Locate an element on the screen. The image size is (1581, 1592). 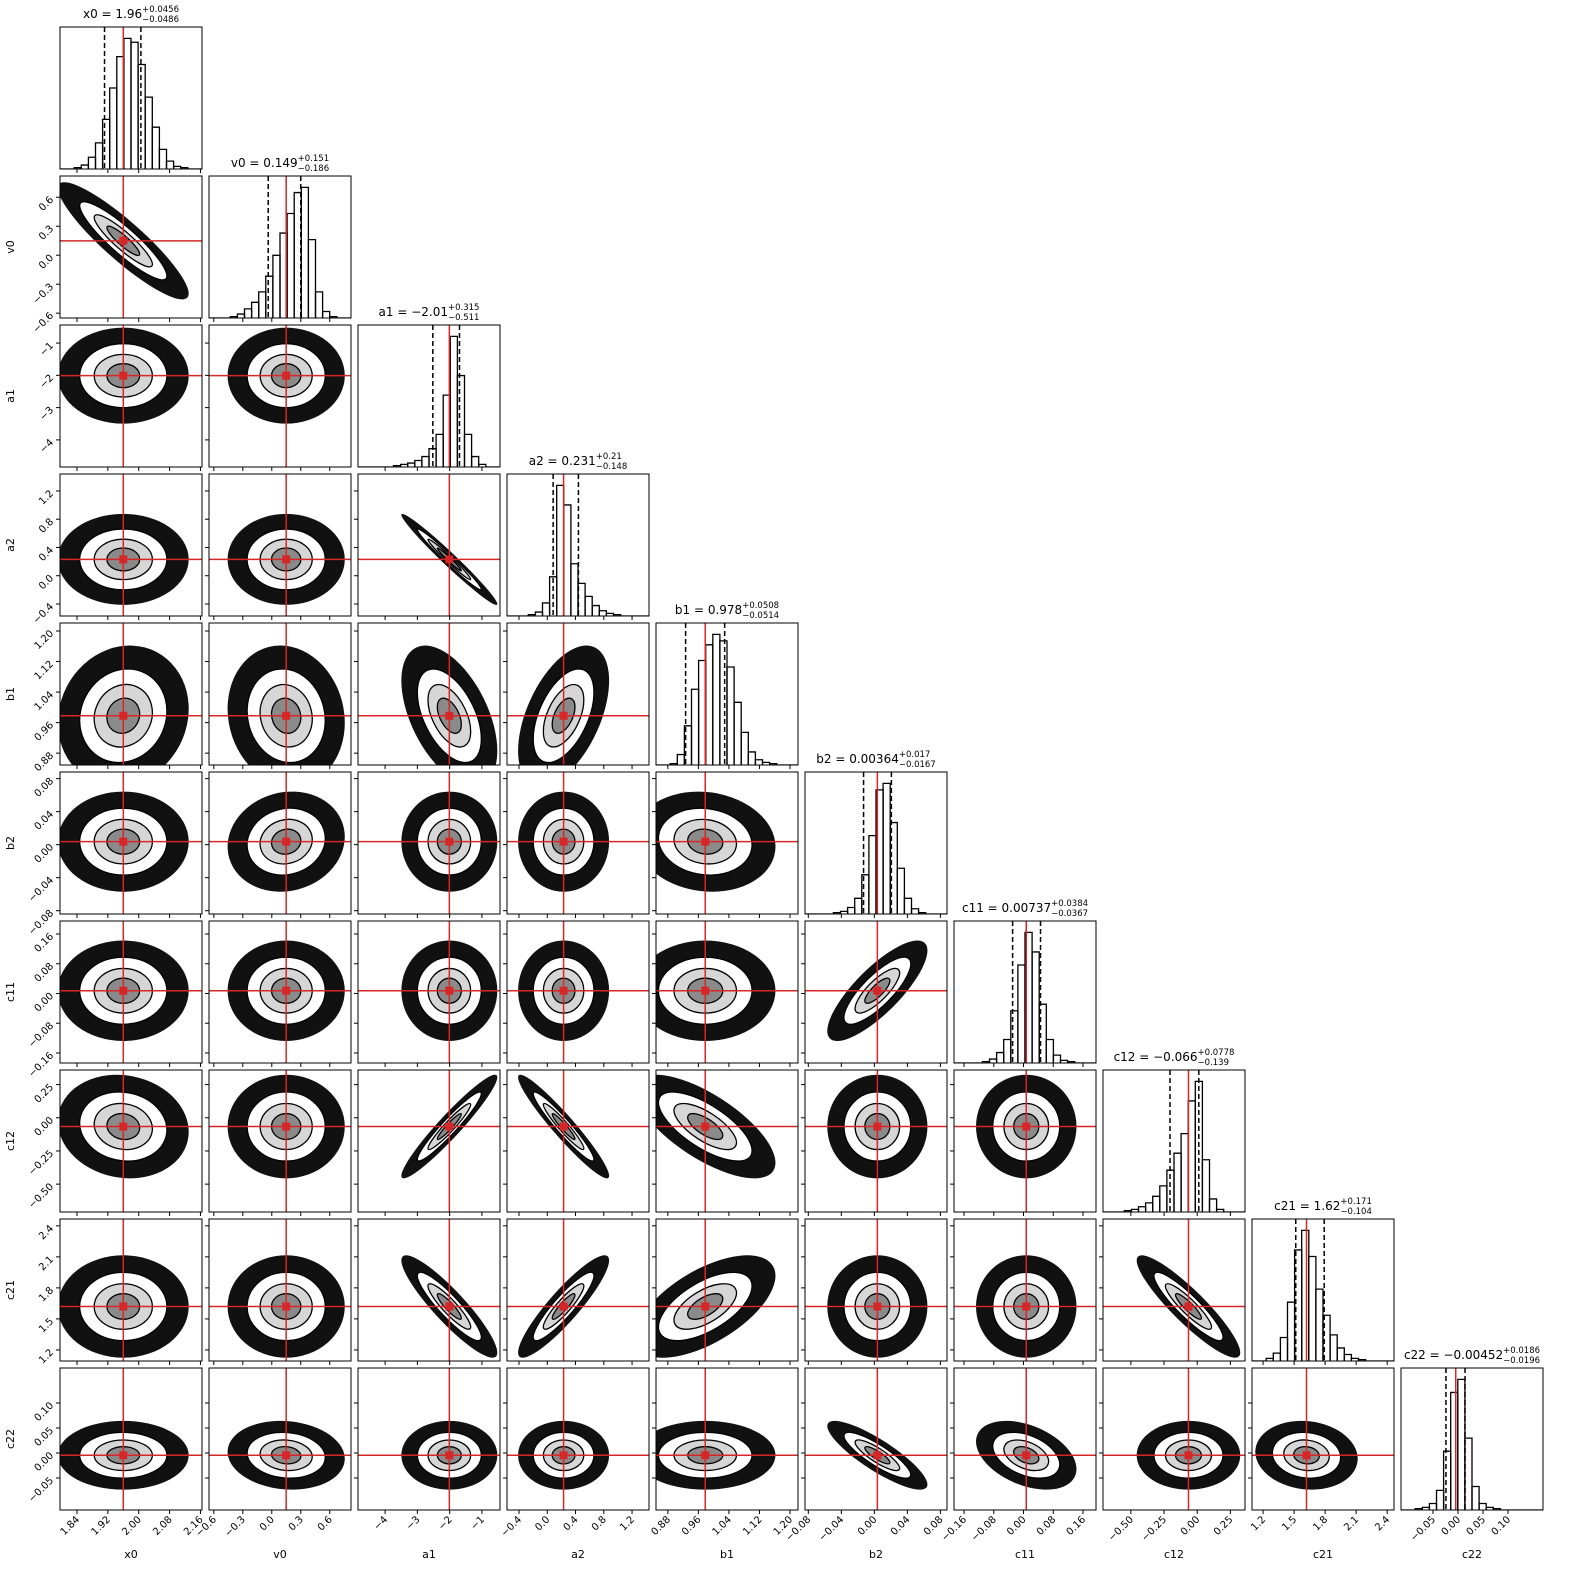
panel-title: v0 = 0.149+0.151 −0.186 is located at coordinates (280, 164).